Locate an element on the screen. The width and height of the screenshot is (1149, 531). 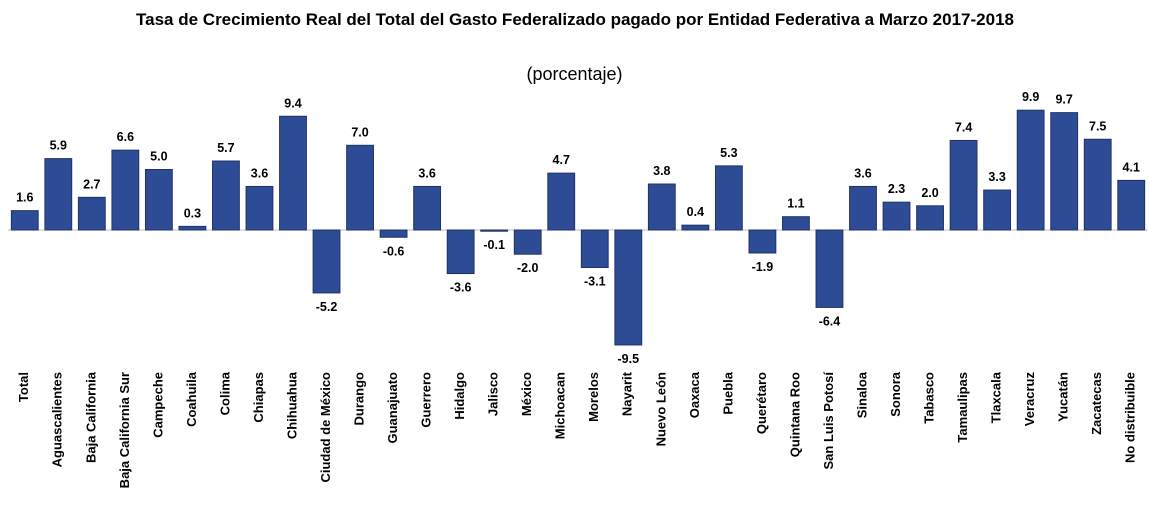
x-tick-label: Coahuila is located at coordinates (191, 399).